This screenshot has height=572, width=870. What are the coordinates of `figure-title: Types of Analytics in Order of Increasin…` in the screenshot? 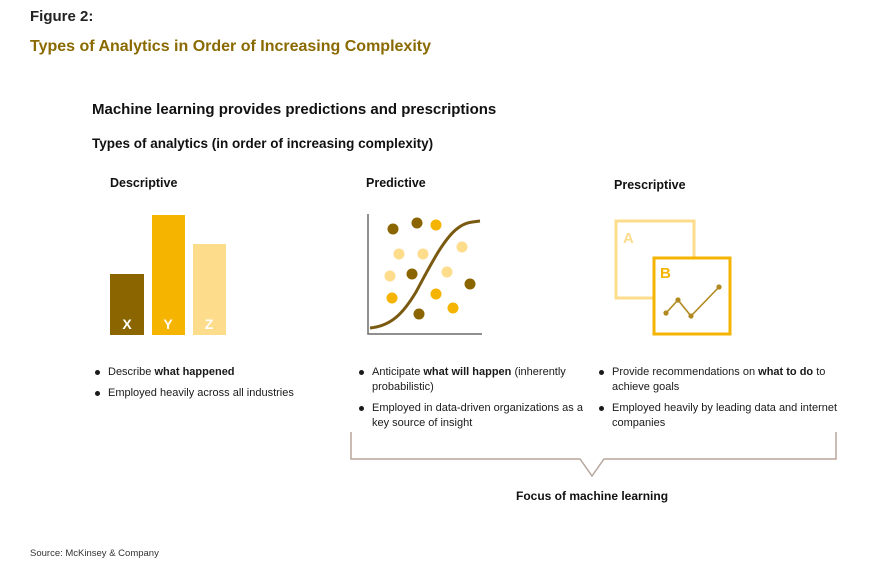 It's located at (230, 46).